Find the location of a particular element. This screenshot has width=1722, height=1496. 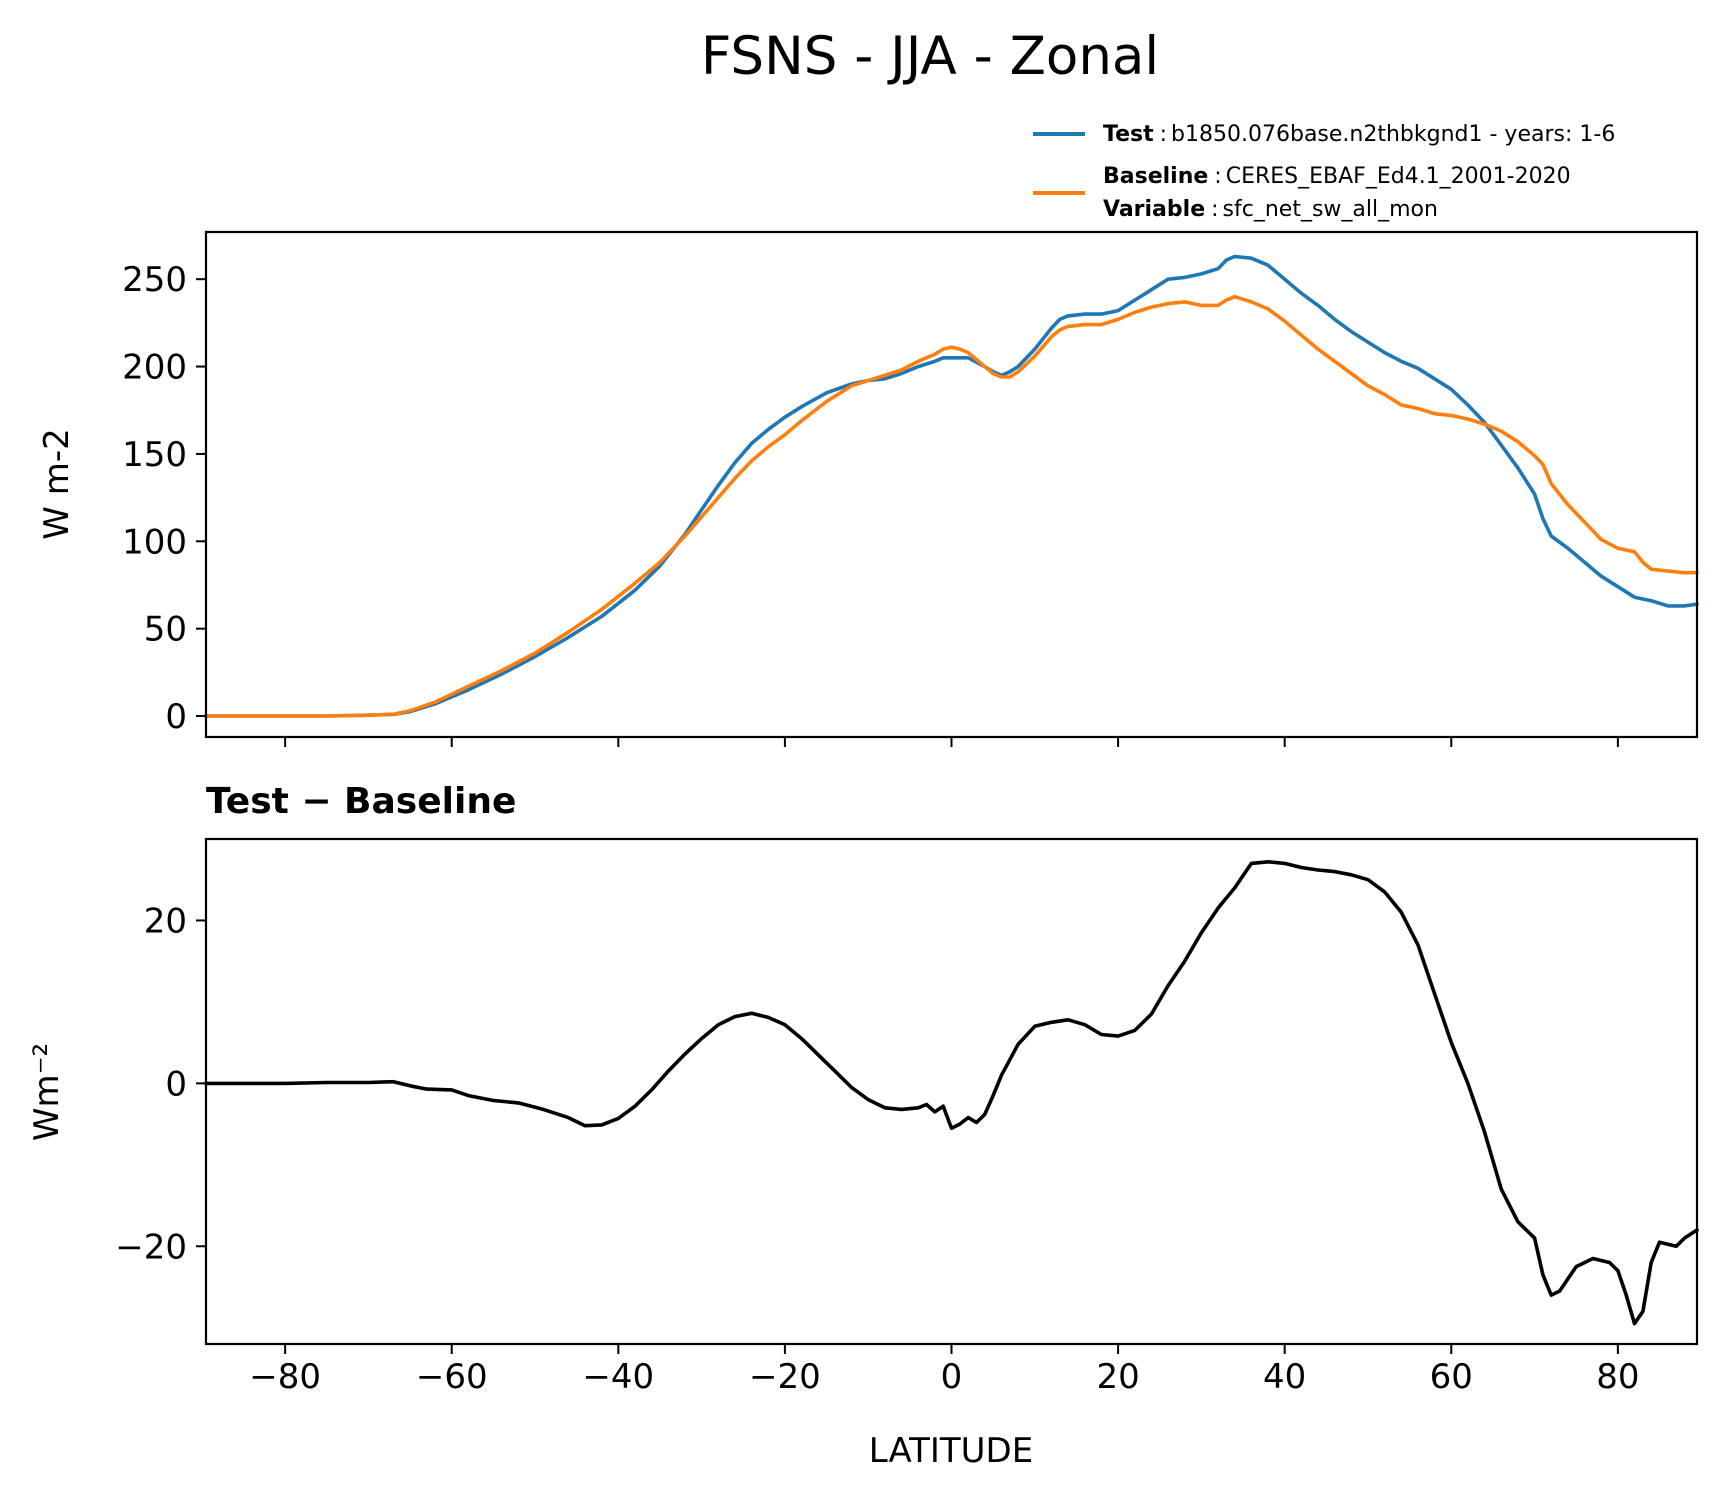

bottom-y-axis-label: Wm⁻² is located at coordinates (47, 1092).